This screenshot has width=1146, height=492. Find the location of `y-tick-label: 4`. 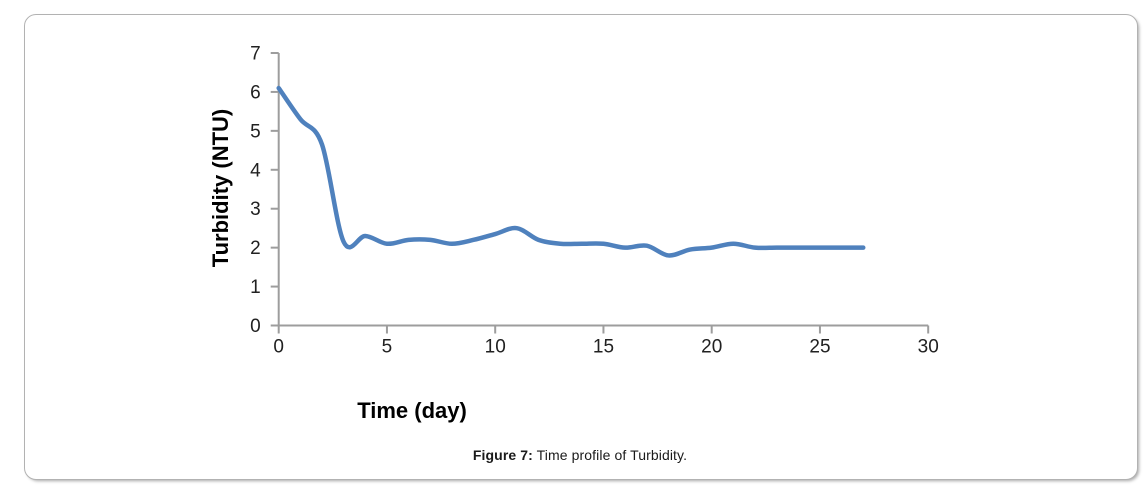

y-tick-label: 4 is located at coordinates (255, 170).